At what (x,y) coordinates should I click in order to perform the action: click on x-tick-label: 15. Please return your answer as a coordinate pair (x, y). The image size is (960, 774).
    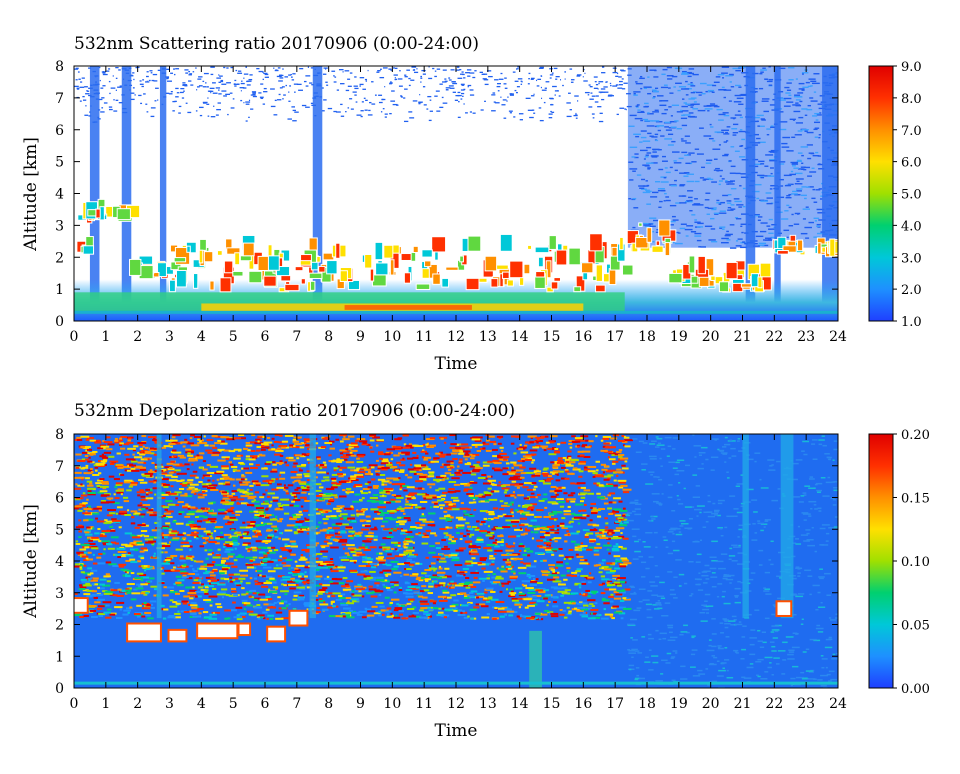
    Looking at the image, I should click on (552, 337).